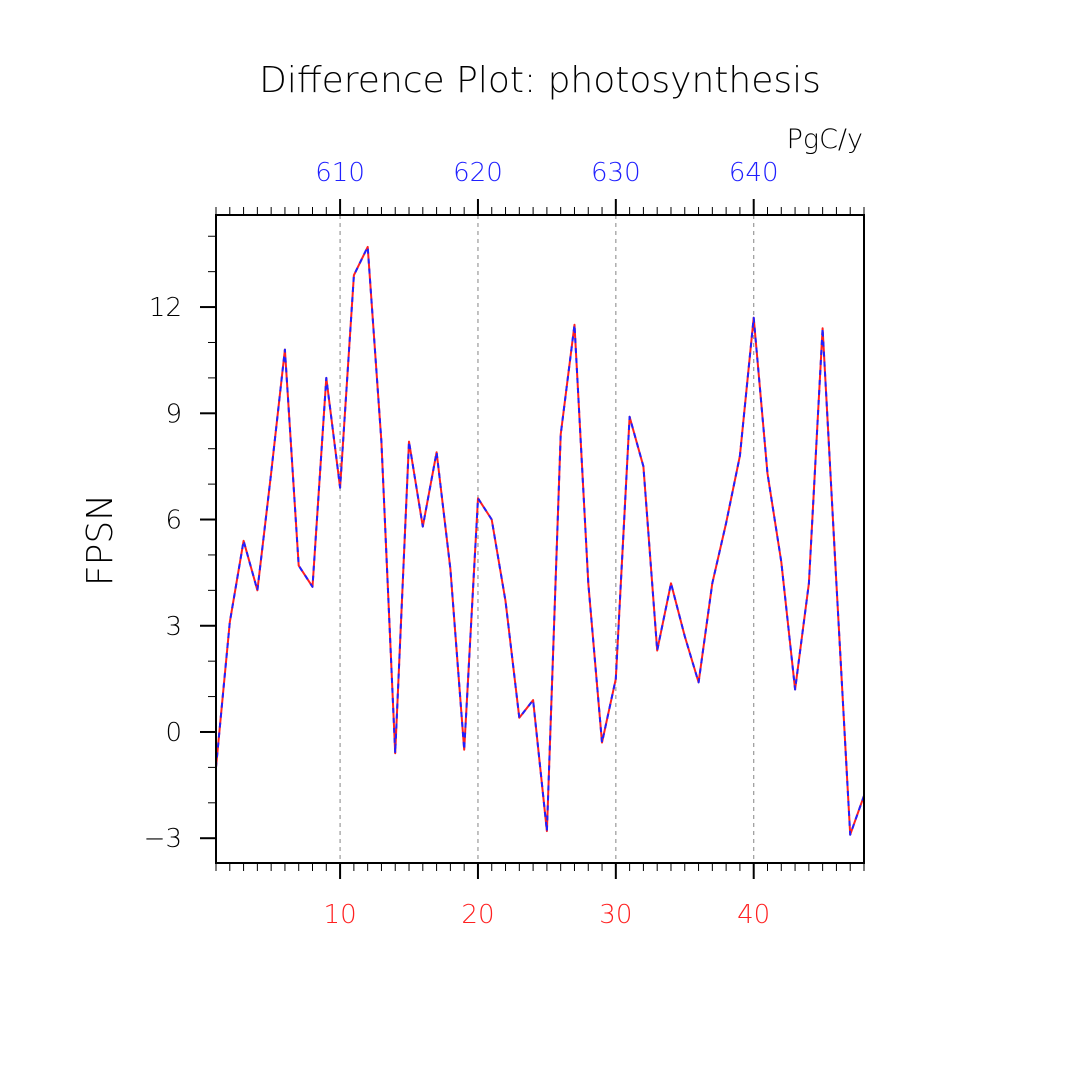  I want to click on y-tick-label: −3, so click(163, 839).